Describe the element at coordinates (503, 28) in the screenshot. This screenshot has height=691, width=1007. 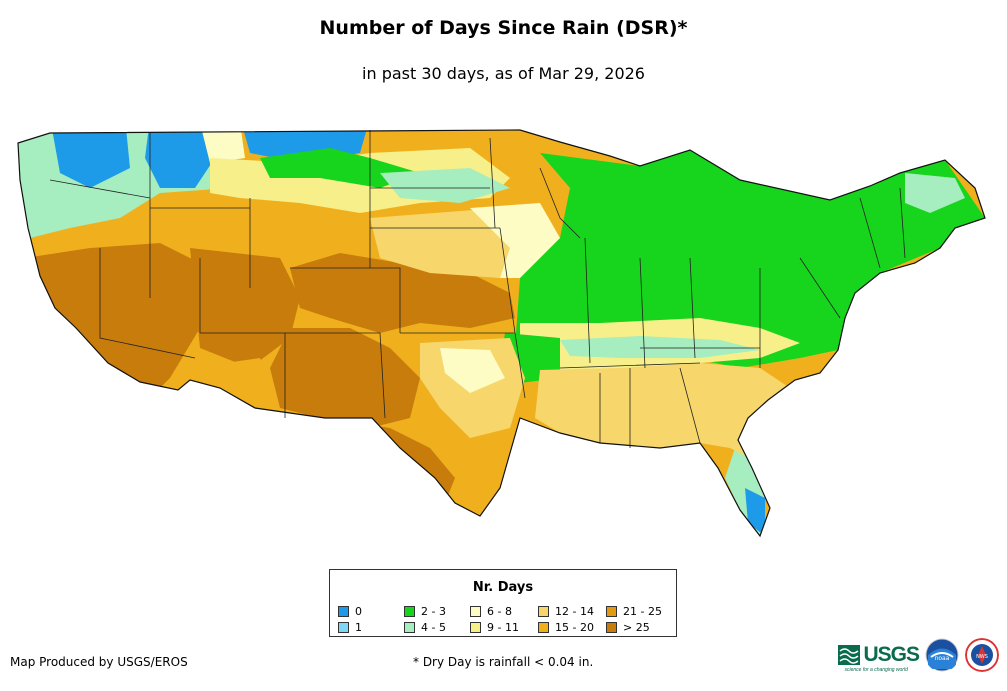
I see `map-title: Number of Days Since Rain (DSR)*` at that location.